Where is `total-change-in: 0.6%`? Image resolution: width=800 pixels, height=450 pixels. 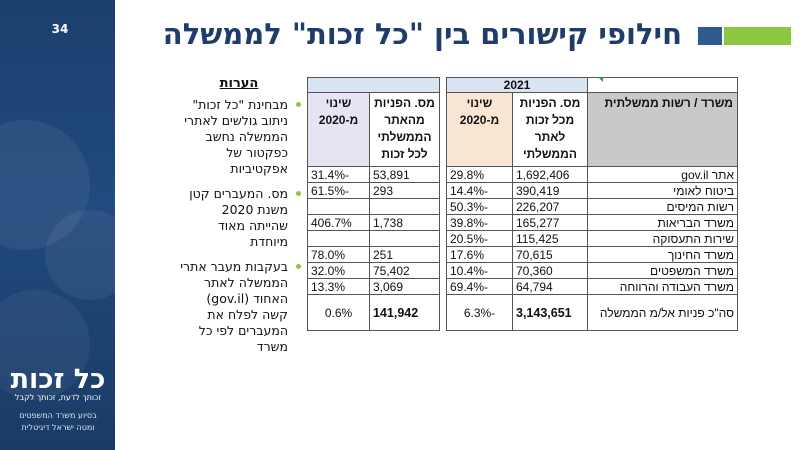 total-change-in: 0.6% is located at coordinates (338, 312).